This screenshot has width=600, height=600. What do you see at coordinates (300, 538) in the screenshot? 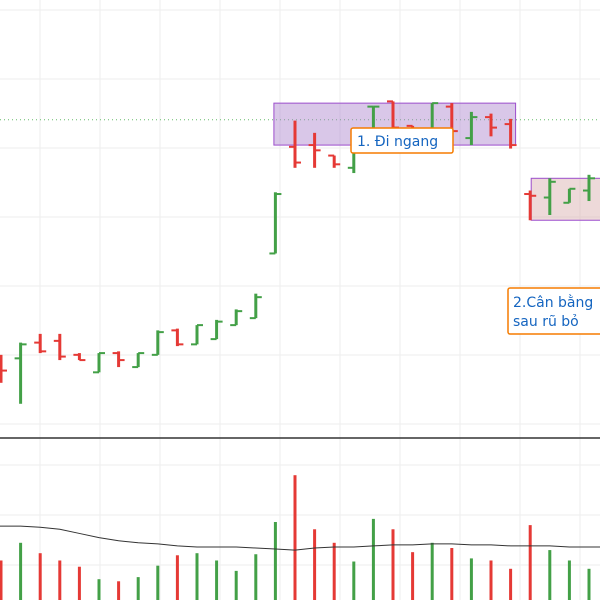
I see `volume-moving-average-line` at bounding box center [300, 538].